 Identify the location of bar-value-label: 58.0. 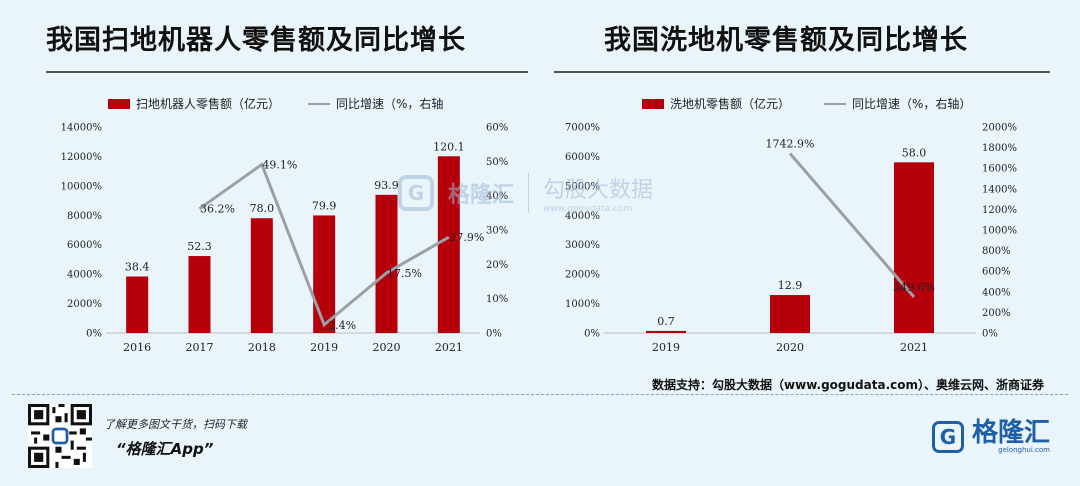
(914, 152).